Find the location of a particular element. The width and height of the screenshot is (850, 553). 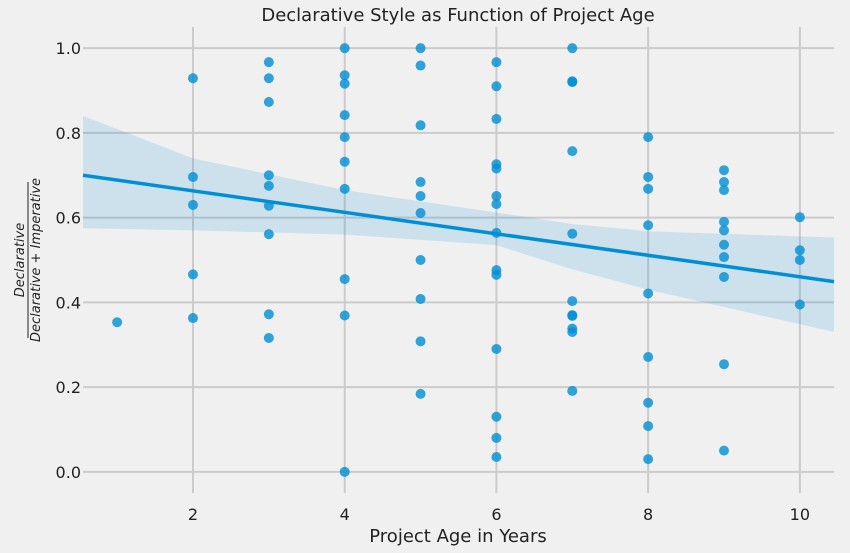

y-tick-label-3: 0.6 is located at coordinates (68, 218).